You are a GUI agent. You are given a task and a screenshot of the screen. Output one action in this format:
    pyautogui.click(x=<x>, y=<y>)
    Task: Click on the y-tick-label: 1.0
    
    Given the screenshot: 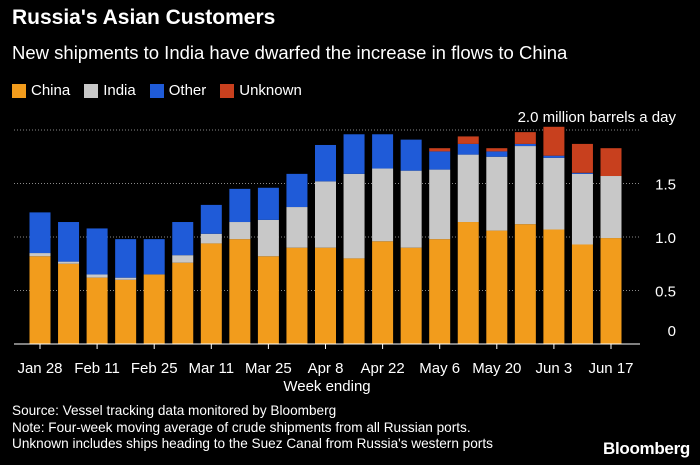 What is the action you would take?
    pyautogui.click(x=665, y=238)
    